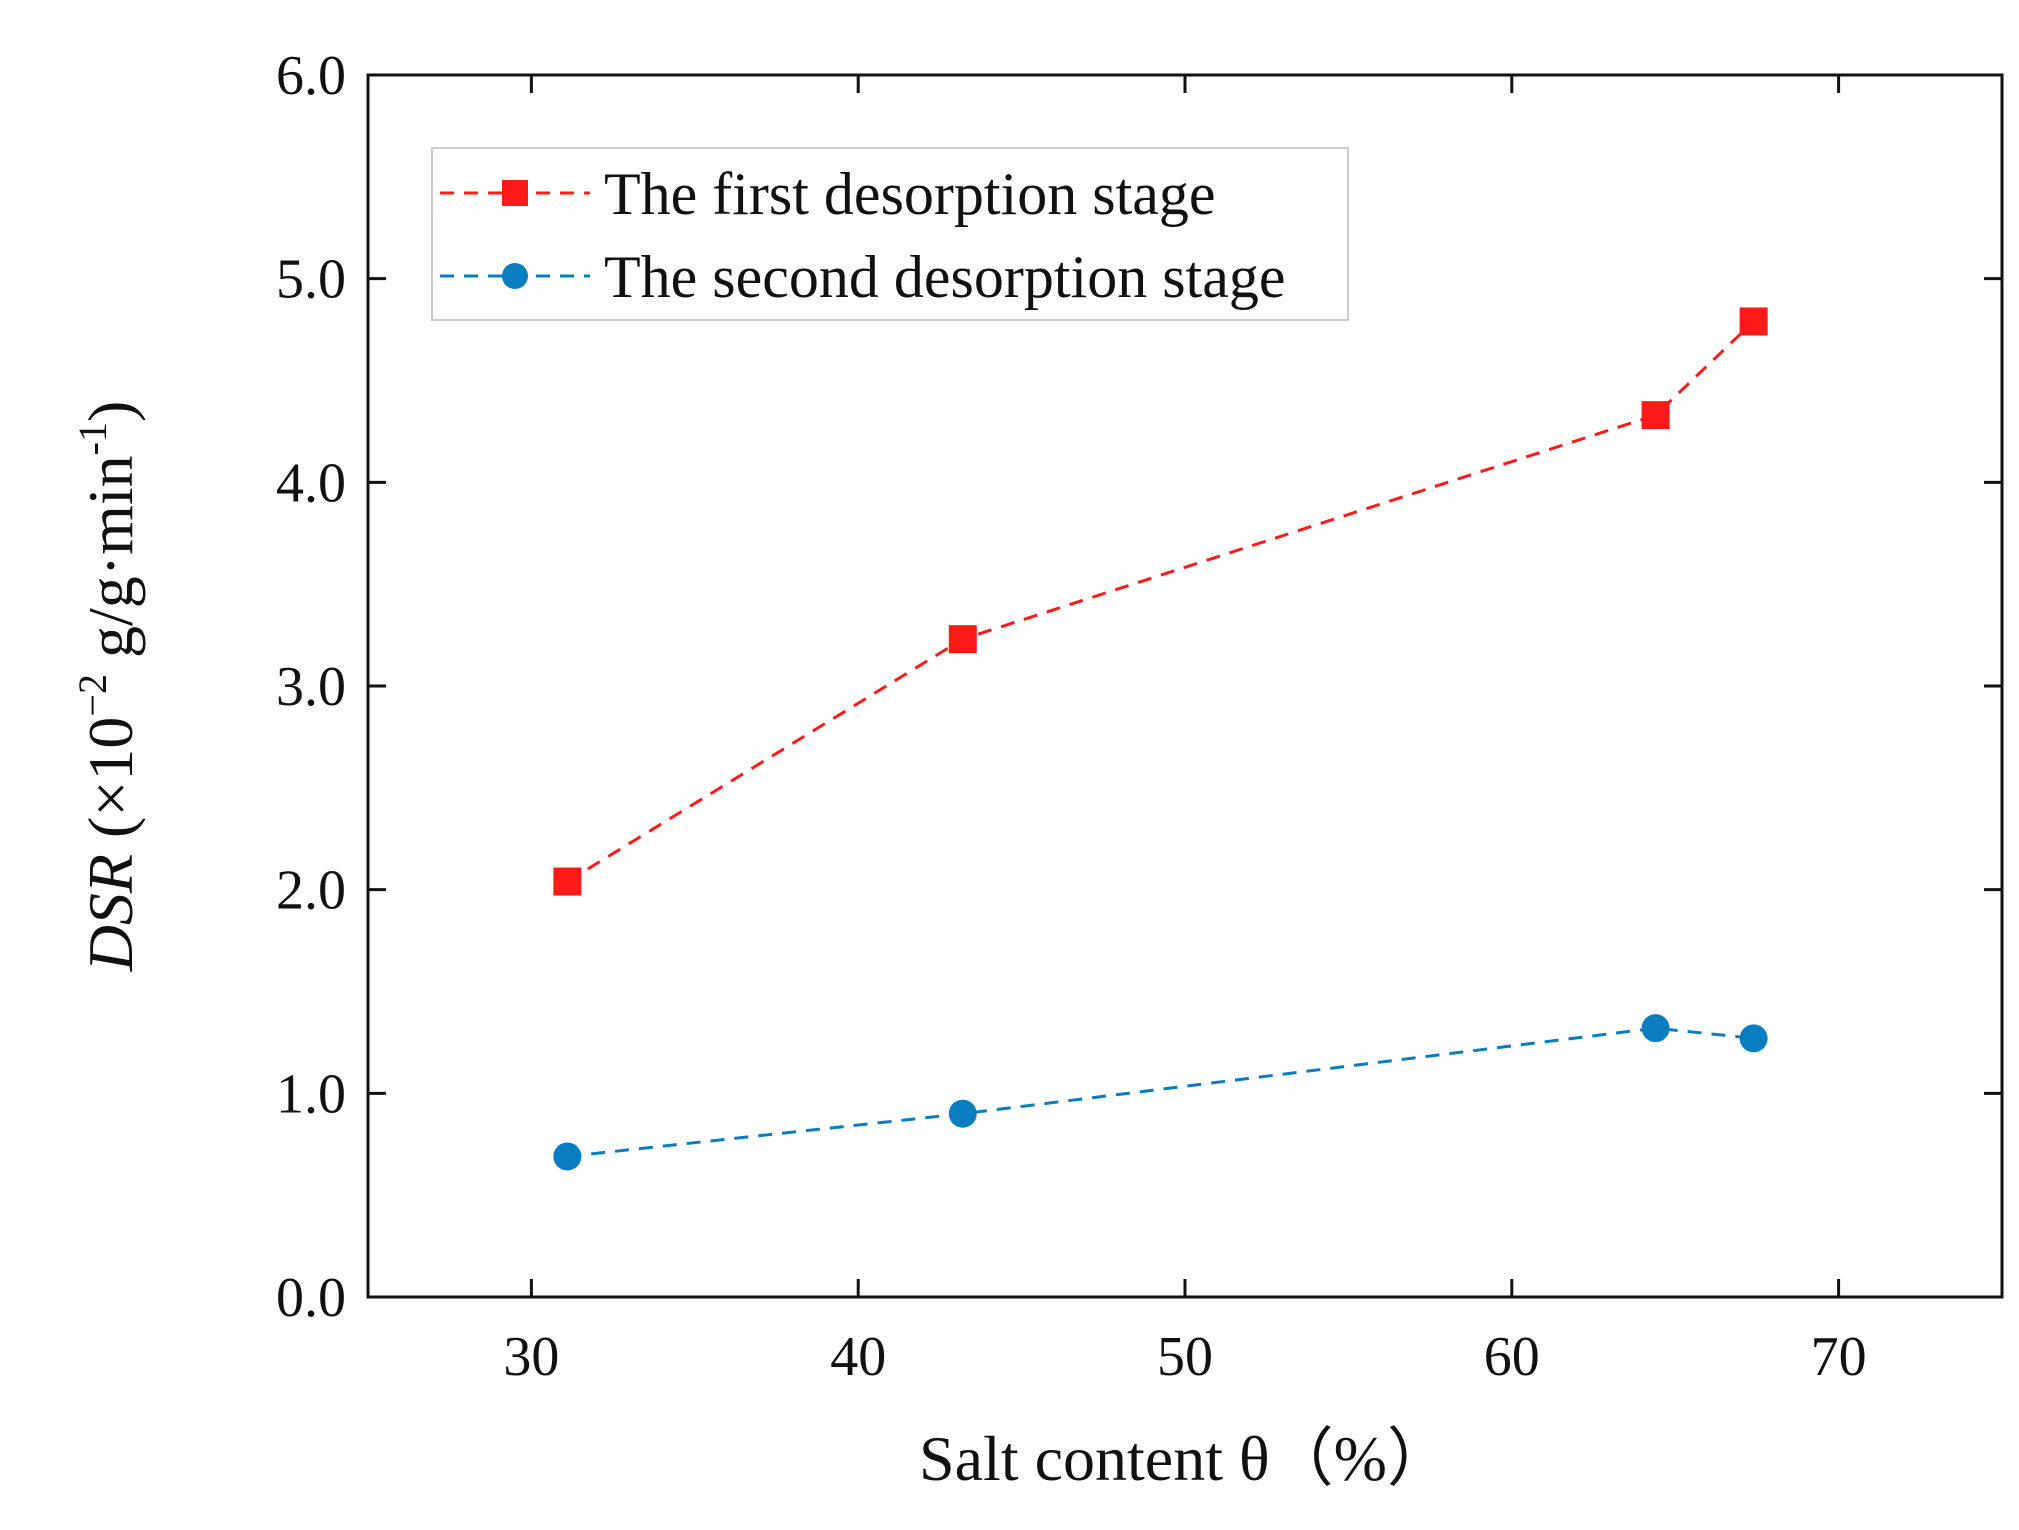 This screenshot has height=1530, width=2019. What do you see at coordinates (515, 193) in the screenshot?
I see `legend-marker-first` at bounding box center [515, 193].